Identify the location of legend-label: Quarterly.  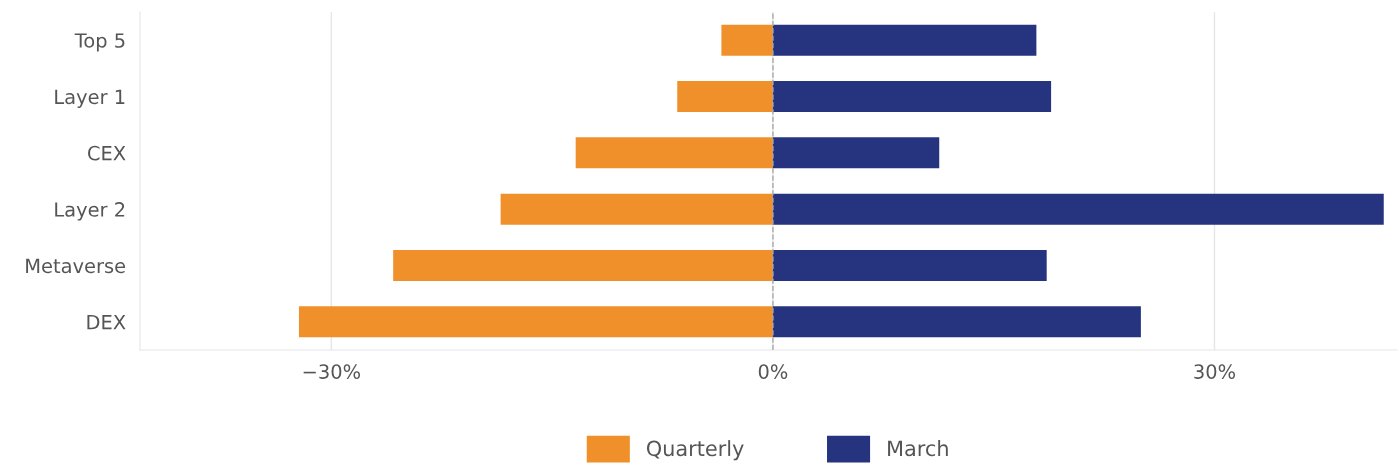
(695, 450).